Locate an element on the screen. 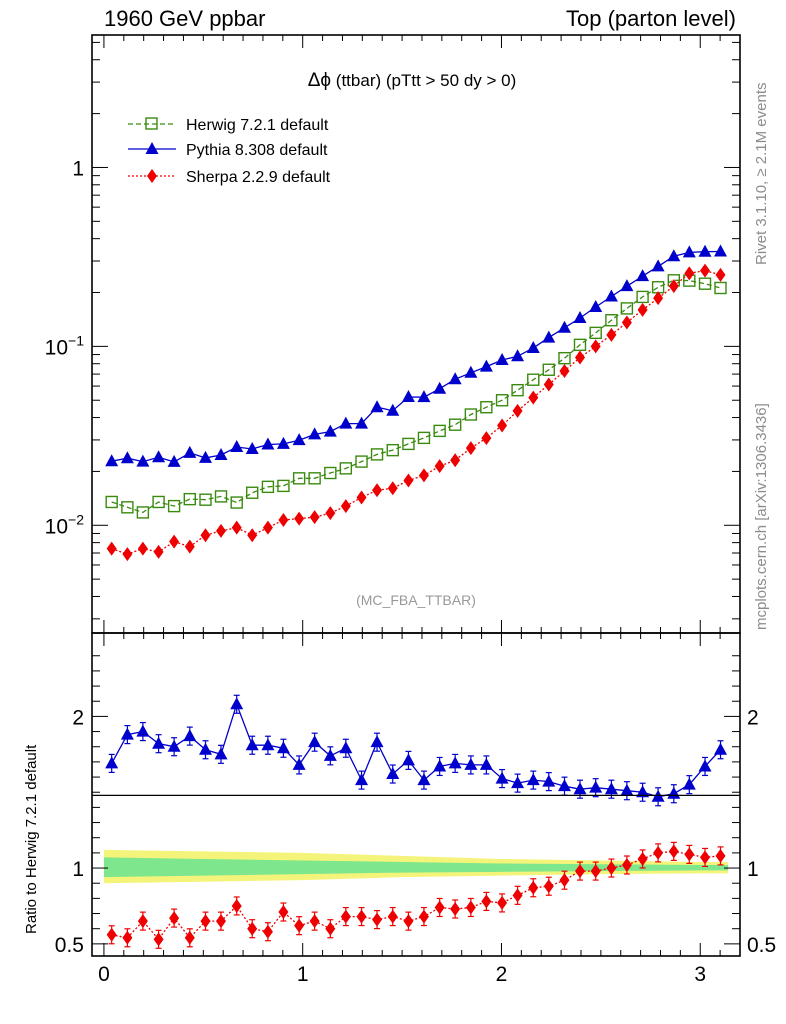  ratio-series-pythia is located at coordinates (416, 750).